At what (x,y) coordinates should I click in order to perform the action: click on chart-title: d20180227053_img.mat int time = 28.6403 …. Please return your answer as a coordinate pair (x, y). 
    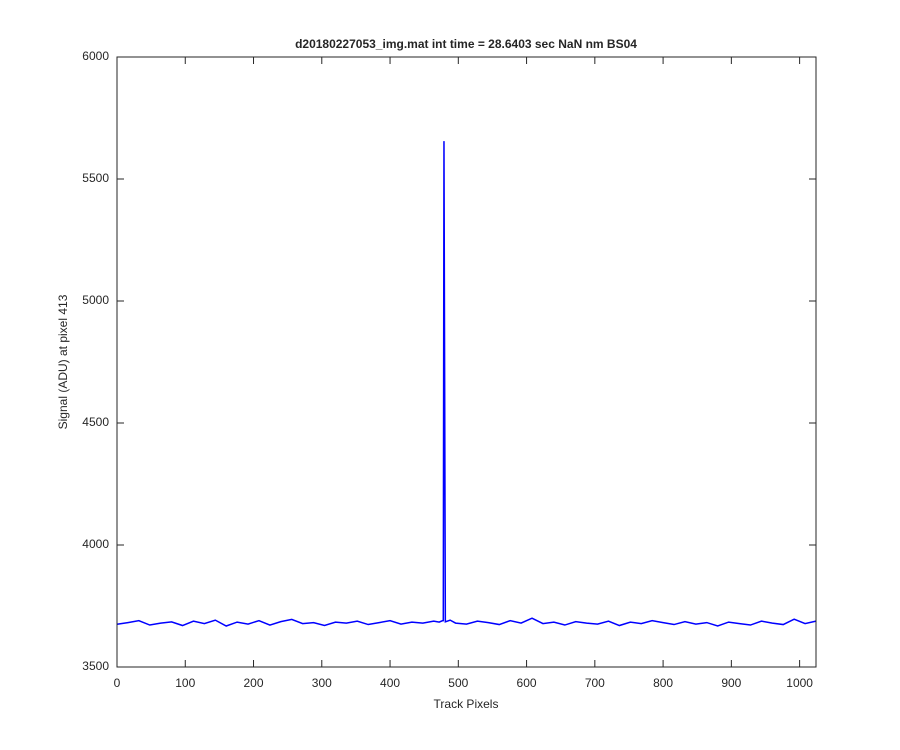
    Looking at the image, I should click on (466, 44).